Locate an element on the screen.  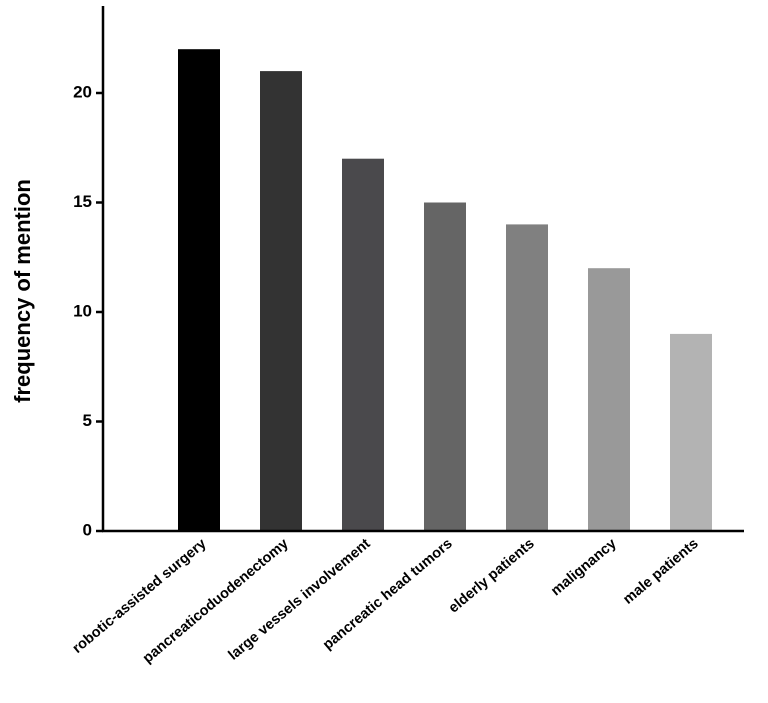
y-tick-label: 0 is located at coordinates (87, 529).